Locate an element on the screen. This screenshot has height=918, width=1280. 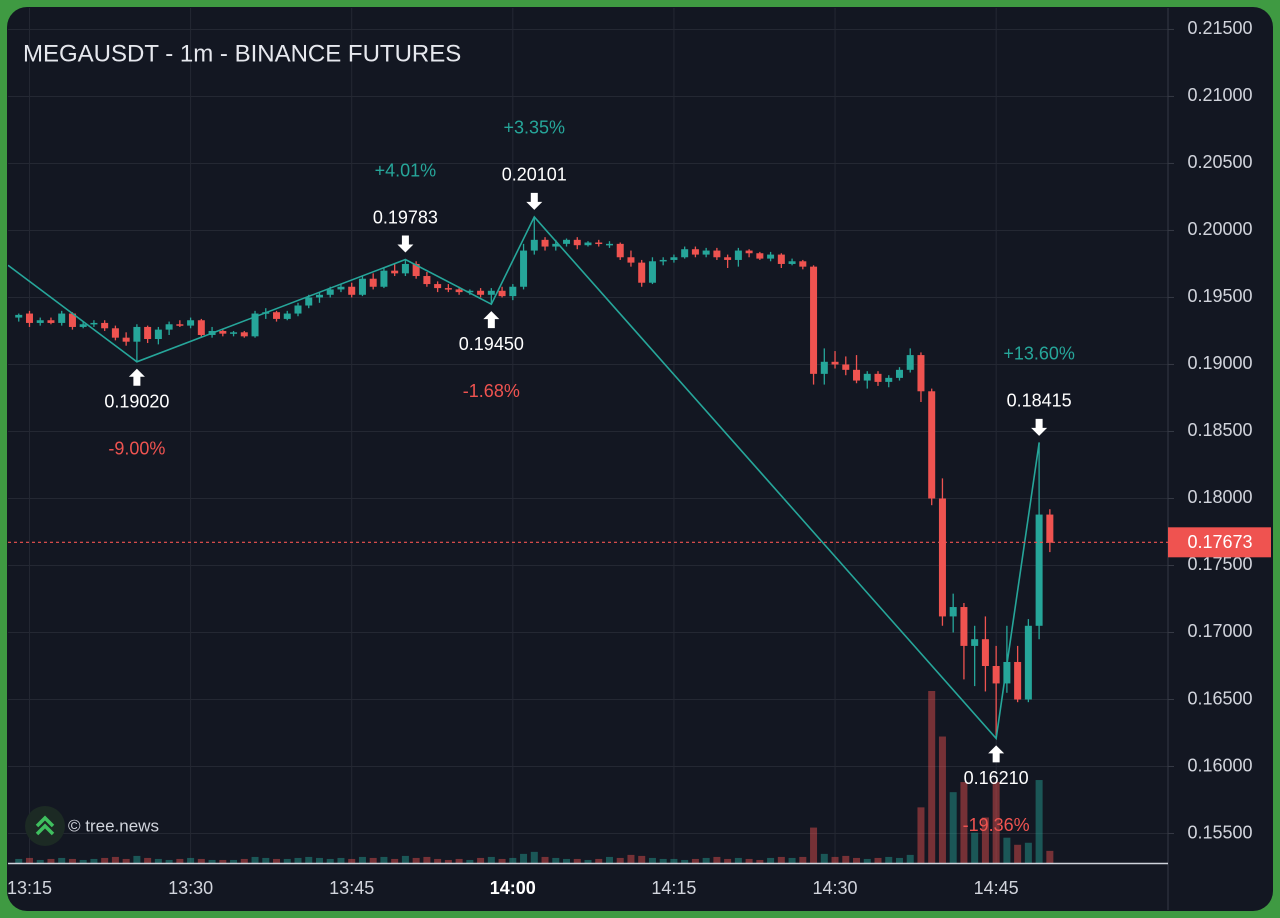
x-tick-label: 13:15 is located at coordinates (29, 888).